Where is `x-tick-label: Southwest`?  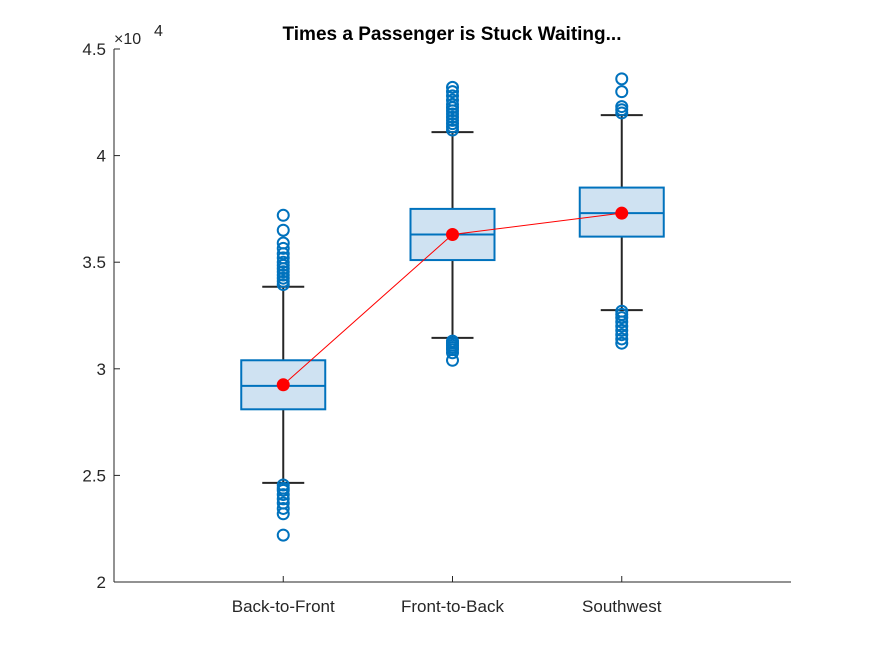 x-tick-label: Southwest is located at coordinates (622, 606).